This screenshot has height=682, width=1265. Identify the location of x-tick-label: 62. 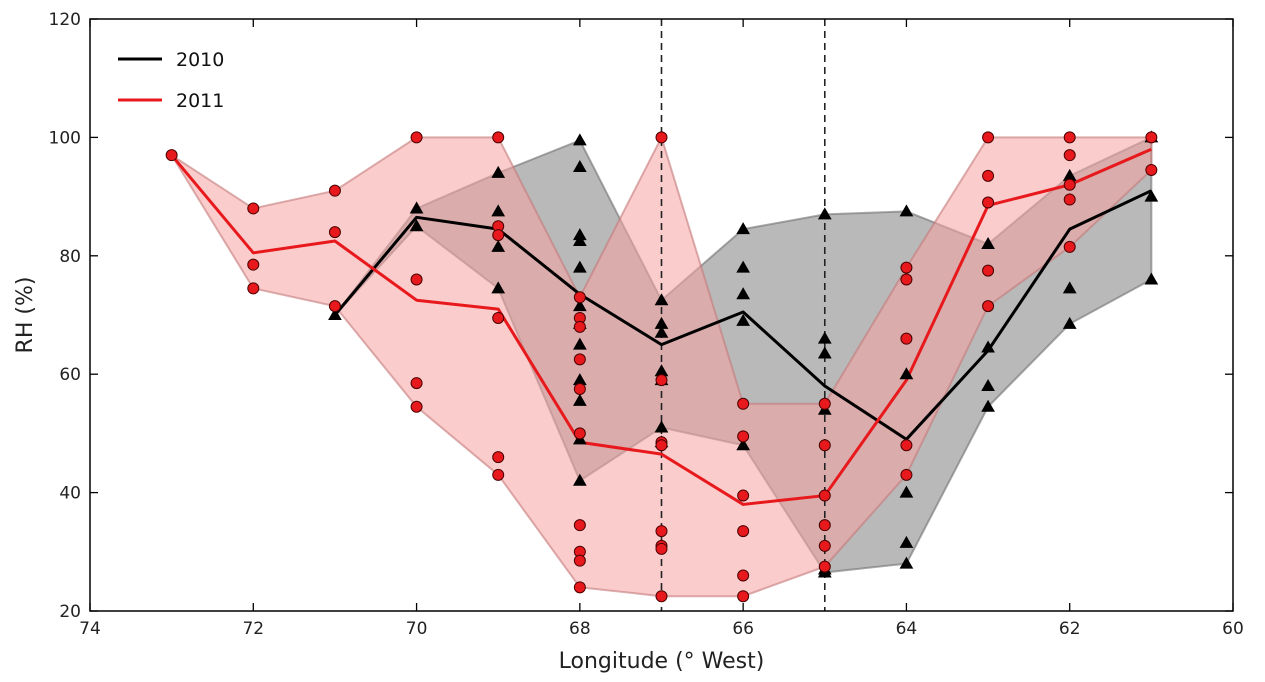
(1070, 629).